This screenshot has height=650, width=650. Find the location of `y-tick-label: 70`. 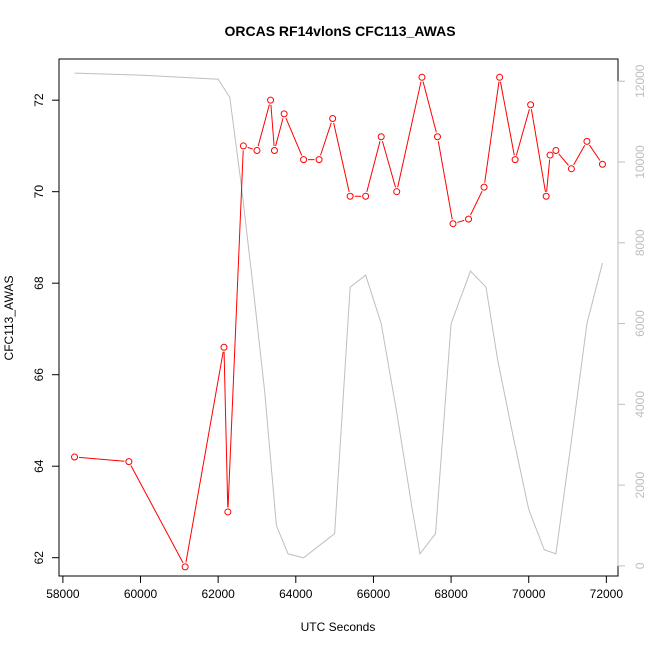

y-tick-label: 70 is located at coordinates (39, 192).